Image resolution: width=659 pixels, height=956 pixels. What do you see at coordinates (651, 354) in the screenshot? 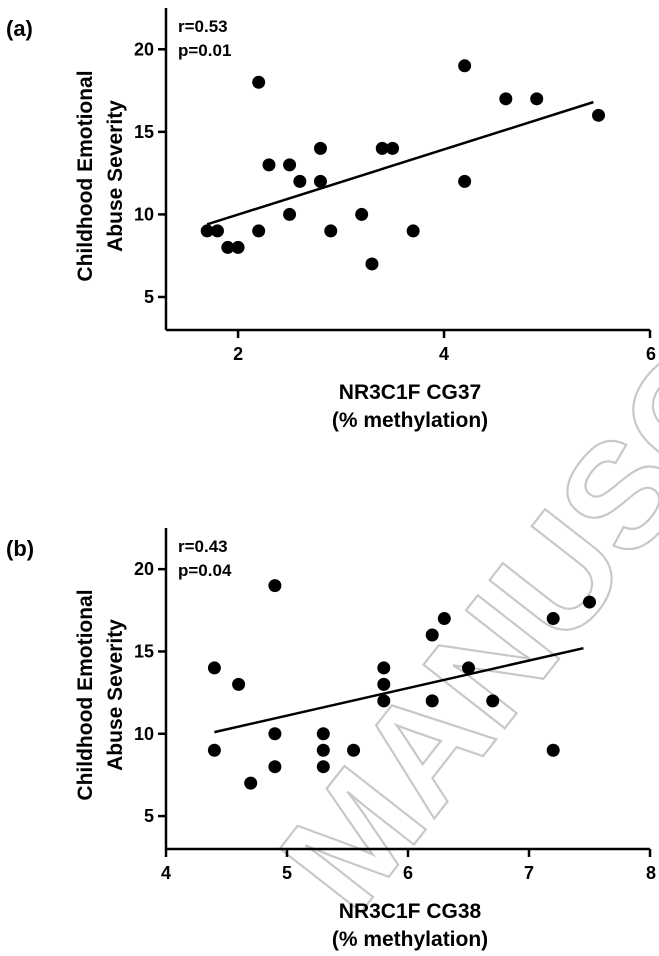
I see `panel-a-x-tick-label: 6` at bounding box center [651, 354].